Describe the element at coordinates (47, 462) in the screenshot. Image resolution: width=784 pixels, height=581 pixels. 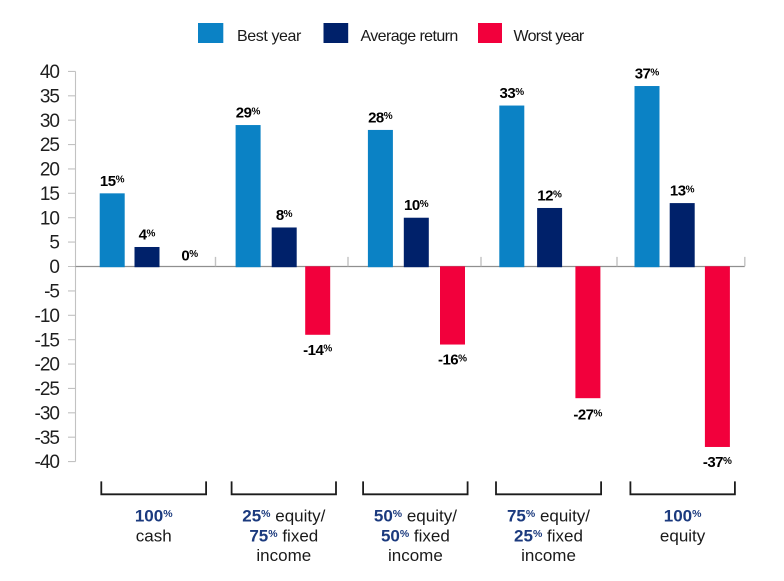
I see `svg-text: -40` at that location.